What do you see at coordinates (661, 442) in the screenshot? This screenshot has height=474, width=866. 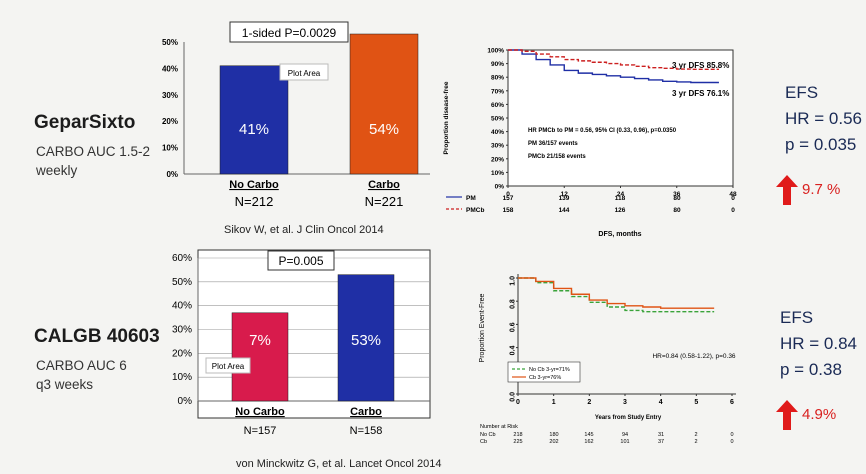 I see `risk-value: 37` at bounding box center [661, 442].